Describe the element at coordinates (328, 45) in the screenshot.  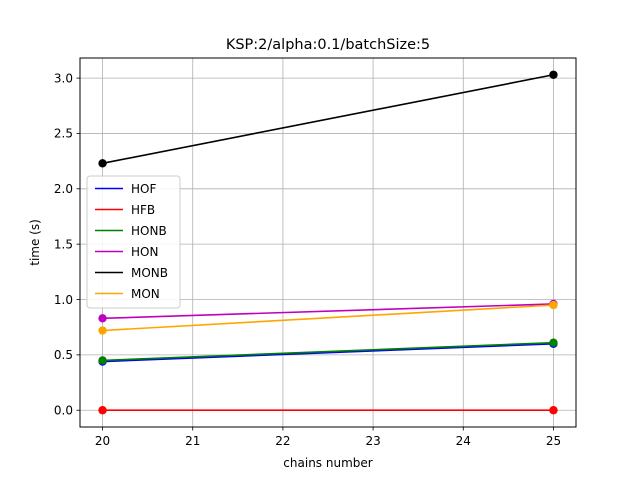
I see `chart-title: KSP:2/alpha:0.1/batchSize:5` at that location.